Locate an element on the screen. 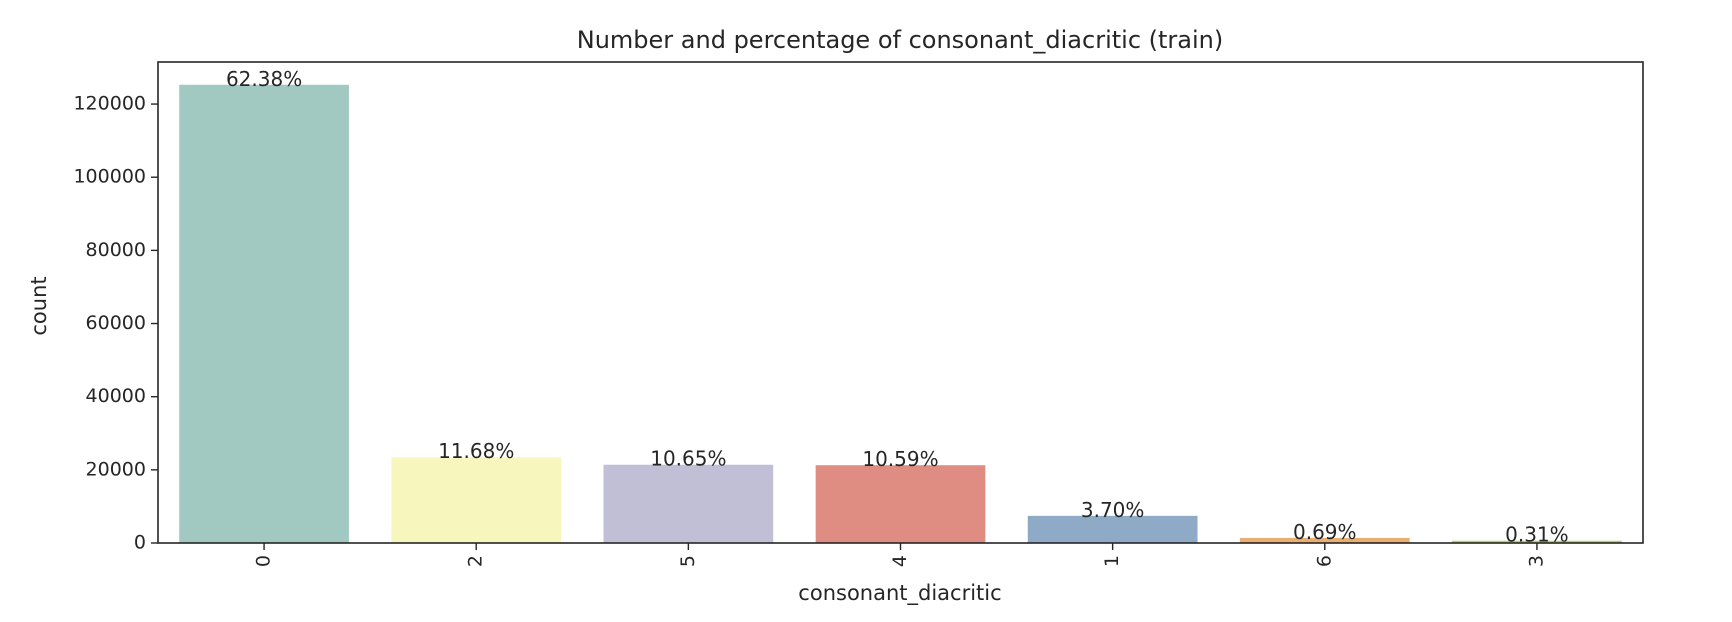 This screenshot has width=1732, height=622. bar-value-label-1: 3.70% is located at coordinates (1113, 510).